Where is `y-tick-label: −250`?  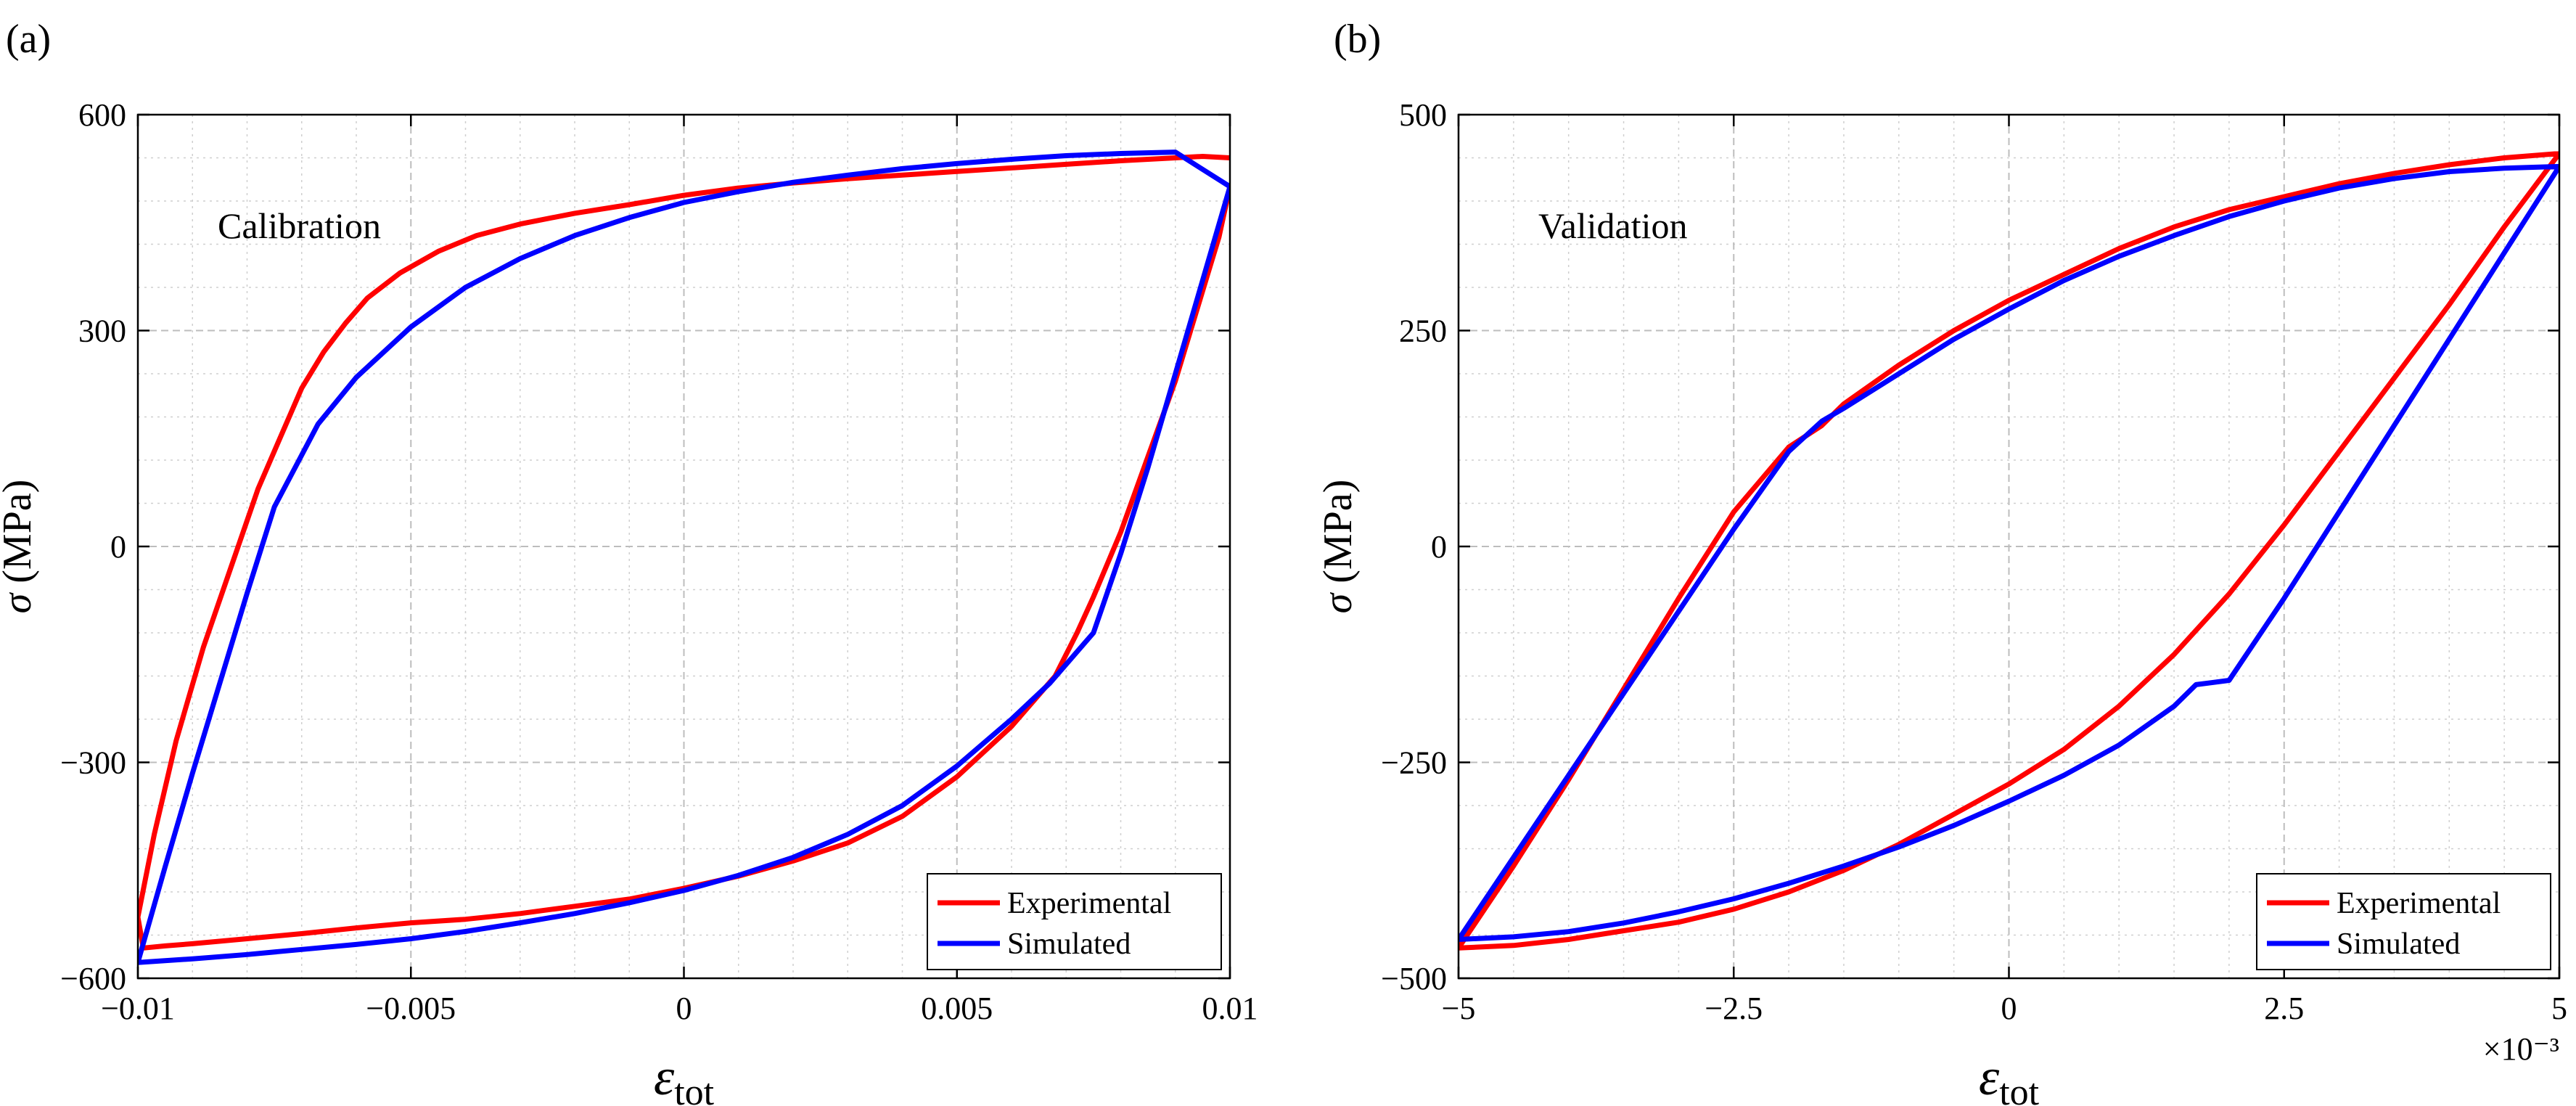 y-tick-label: −250 is located at coordinates (1414, 763).